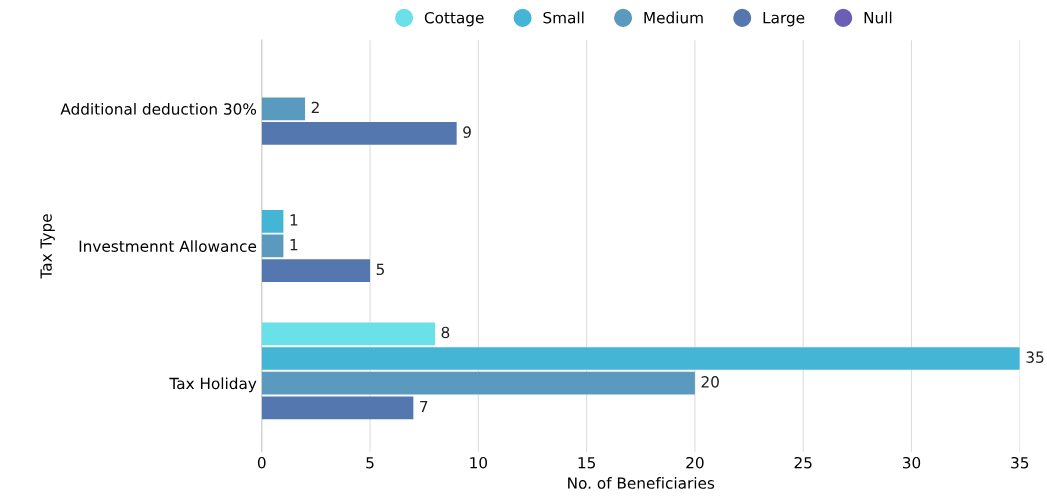  Describe the element at coordinates (673, 17) in the screenshot. I see `legend-label: Medium` at that location.